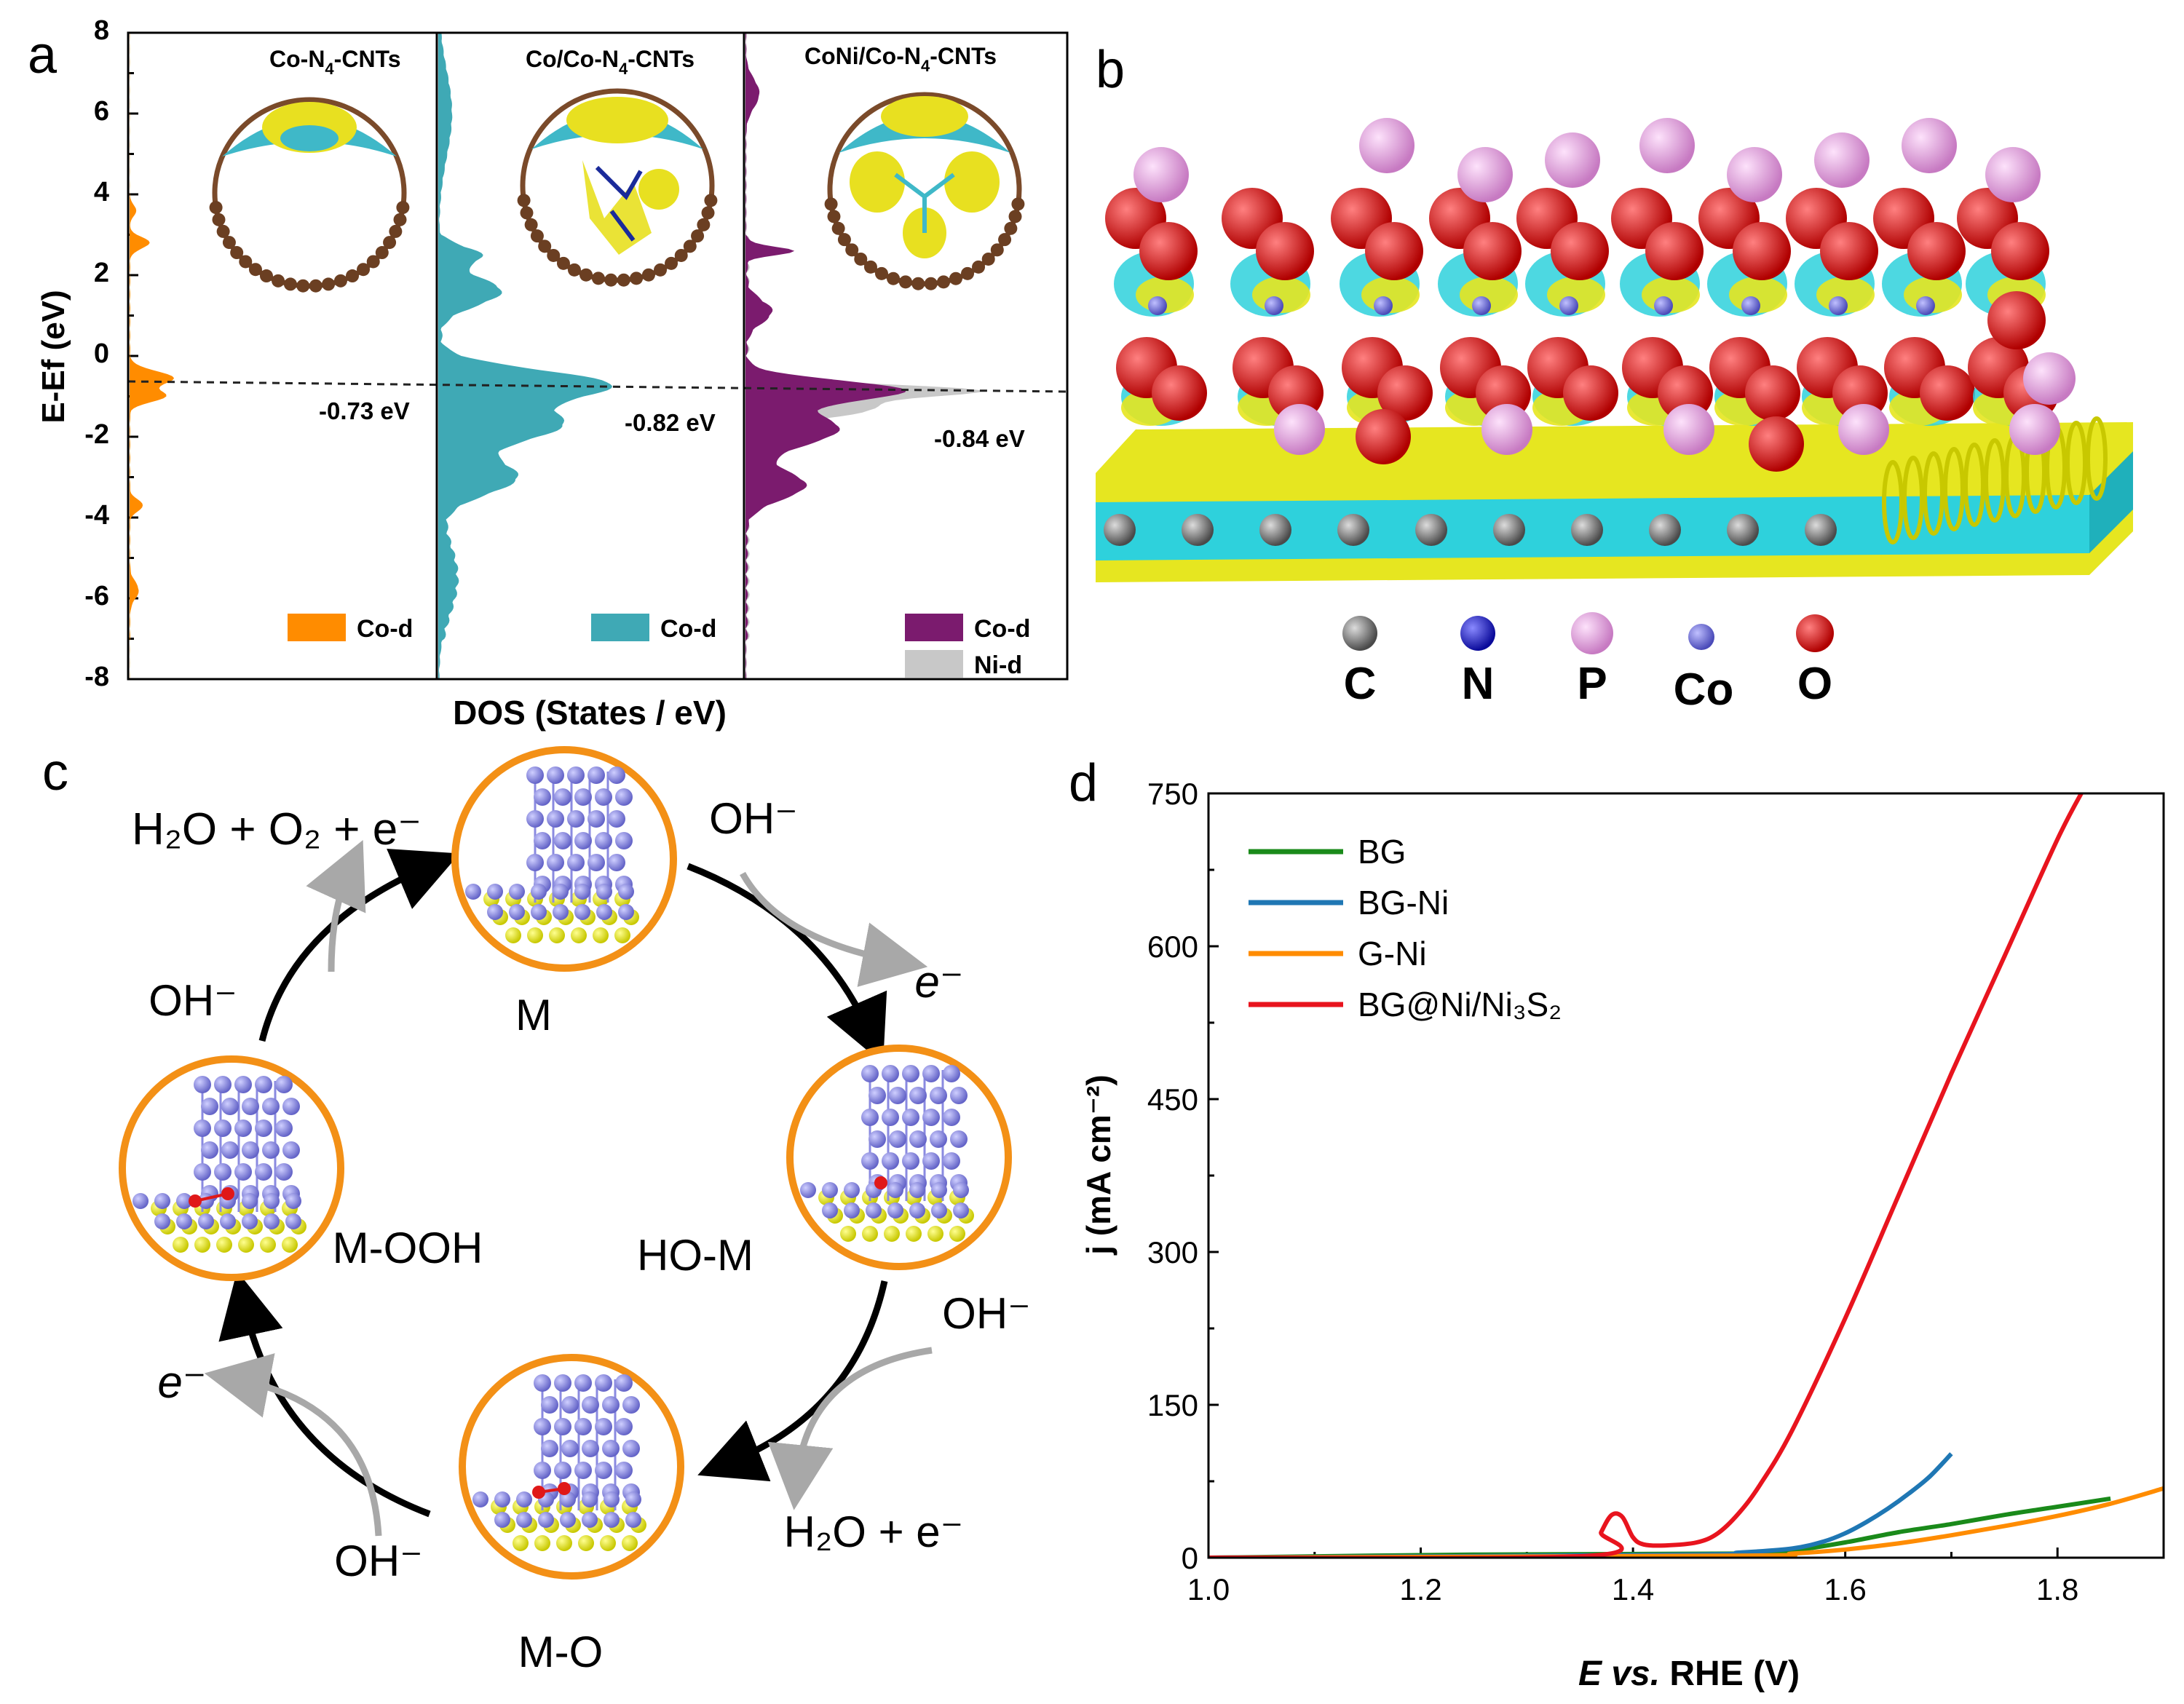  Describe the element at coordinates (336, 906) in the screenshot. I see `grey-arrow-out-top-left` at that location.